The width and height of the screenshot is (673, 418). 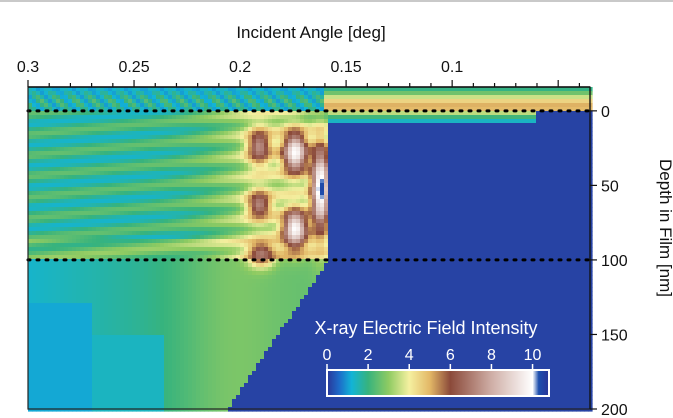 What do you see at coordinates (240, 67) in the screenshot?
I see `x-tick-label: 0.2` at bounding box center [240, 67].